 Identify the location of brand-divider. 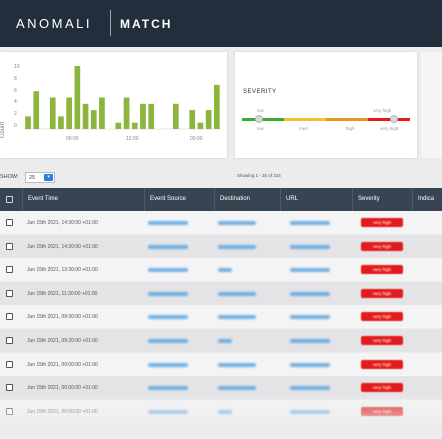
(110, 23).